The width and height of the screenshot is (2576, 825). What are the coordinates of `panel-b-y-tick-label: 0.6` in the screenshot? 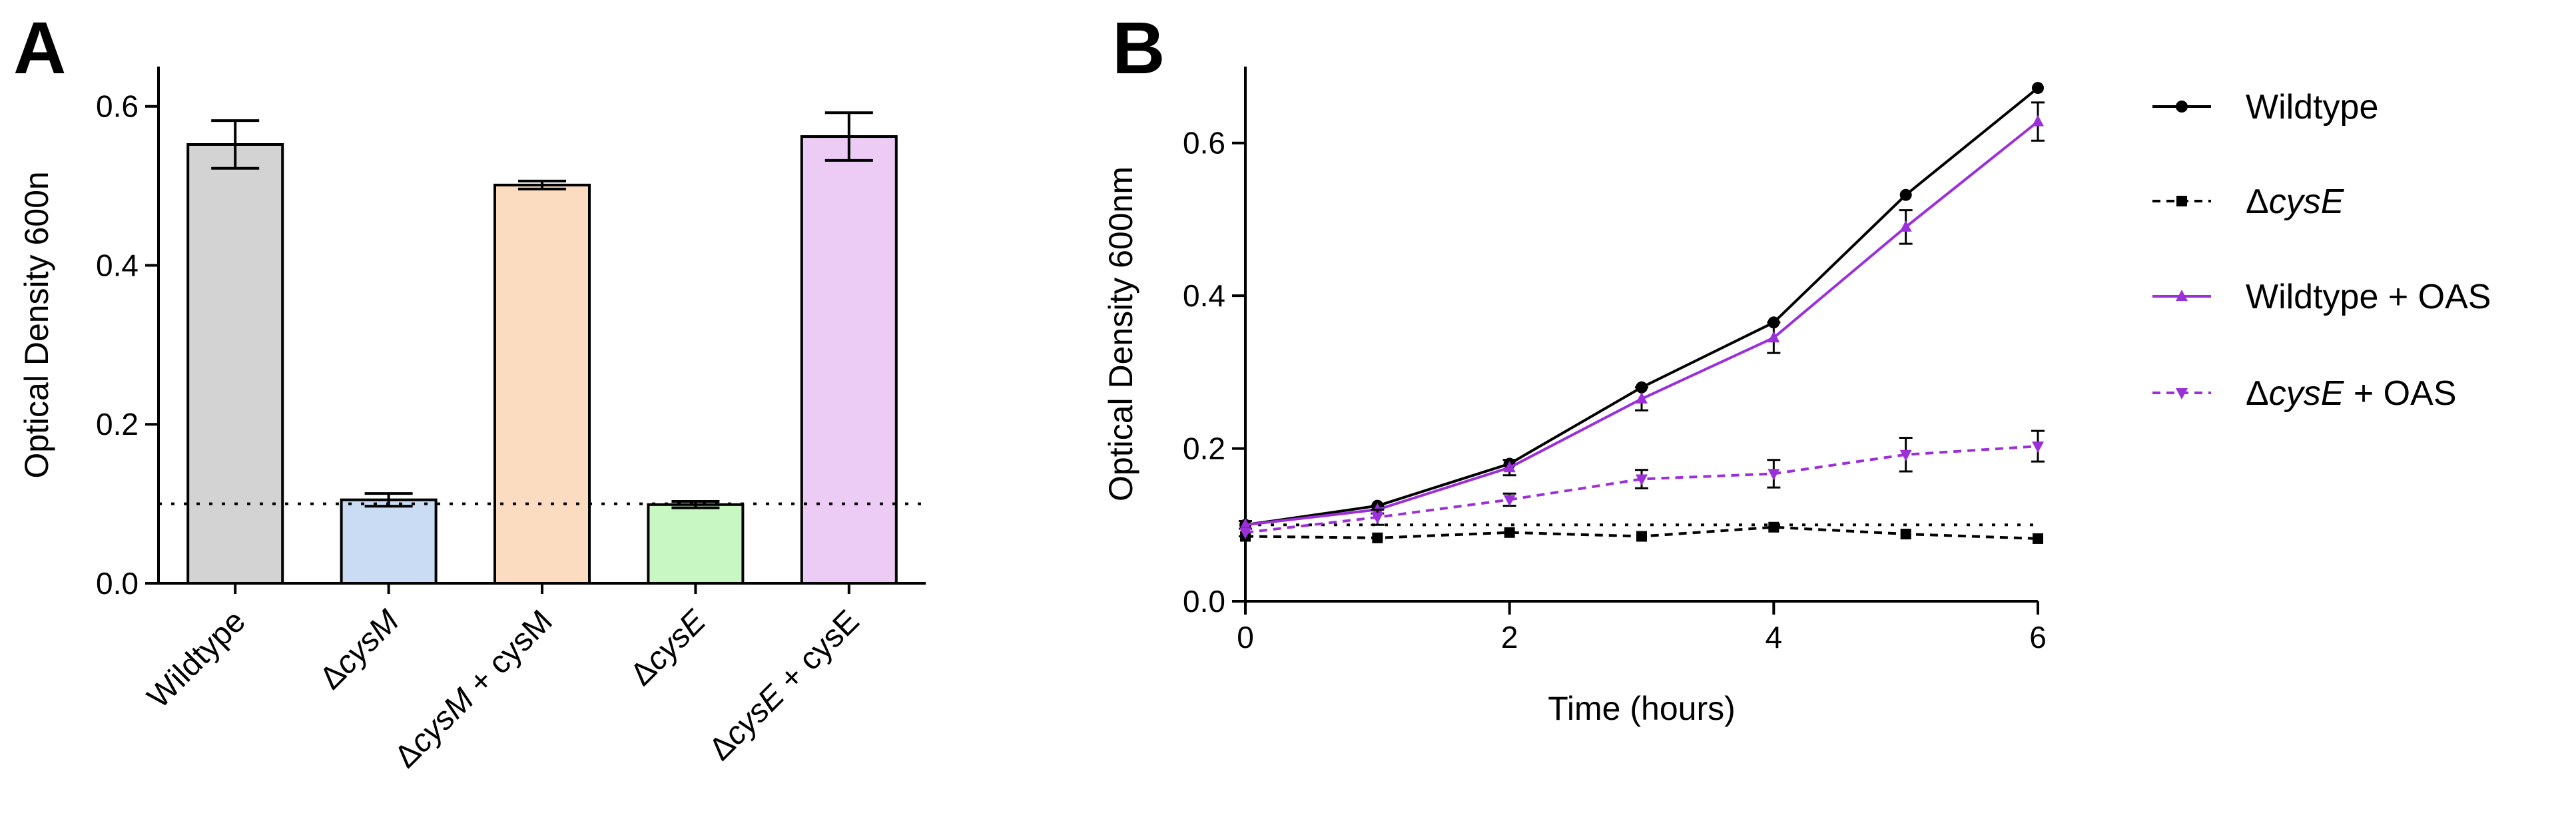 It's located at (1204, 143).